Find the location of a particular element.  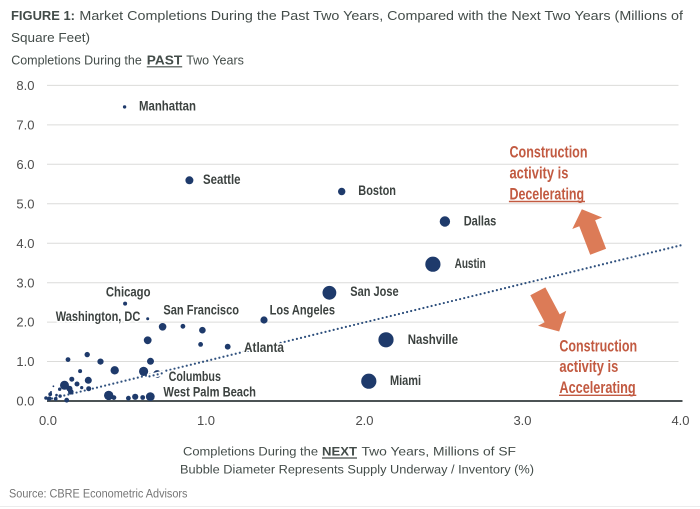

svg-text: Los Angeles is located at coordinates (303, 310).